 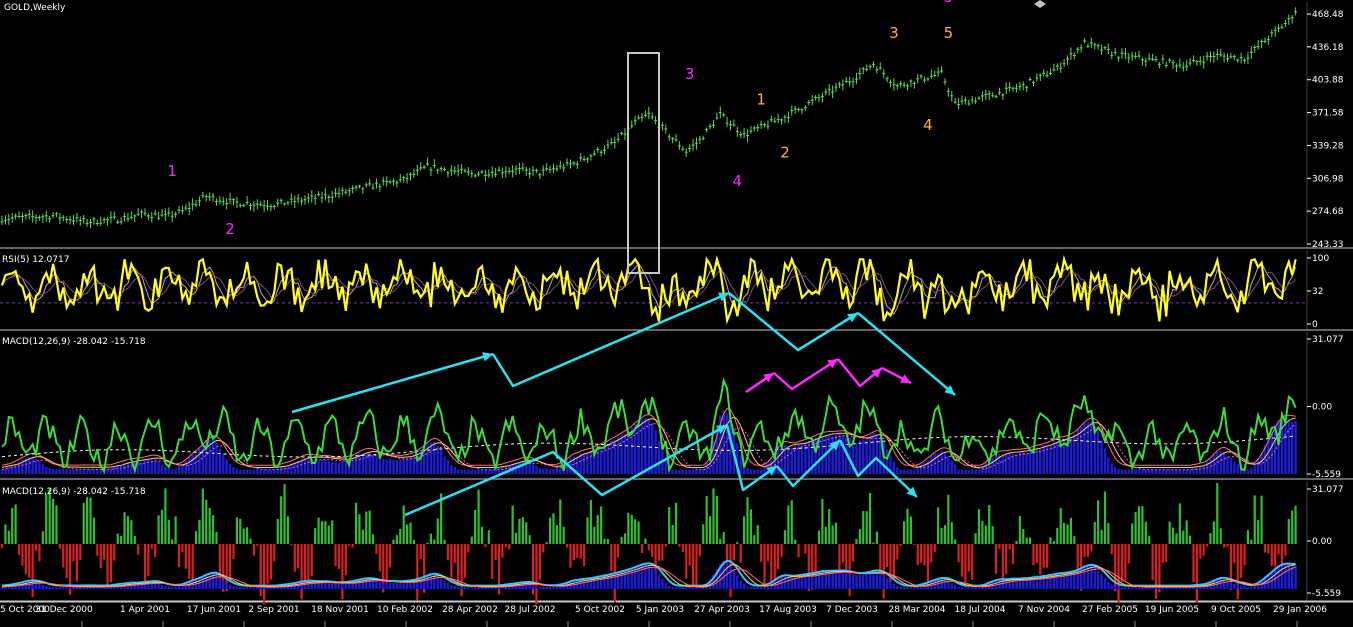 What do you see at coordinates (832, 364) in the screenshot?
I see `arrow-magenta-2-head` at bounding box center [832, 364].